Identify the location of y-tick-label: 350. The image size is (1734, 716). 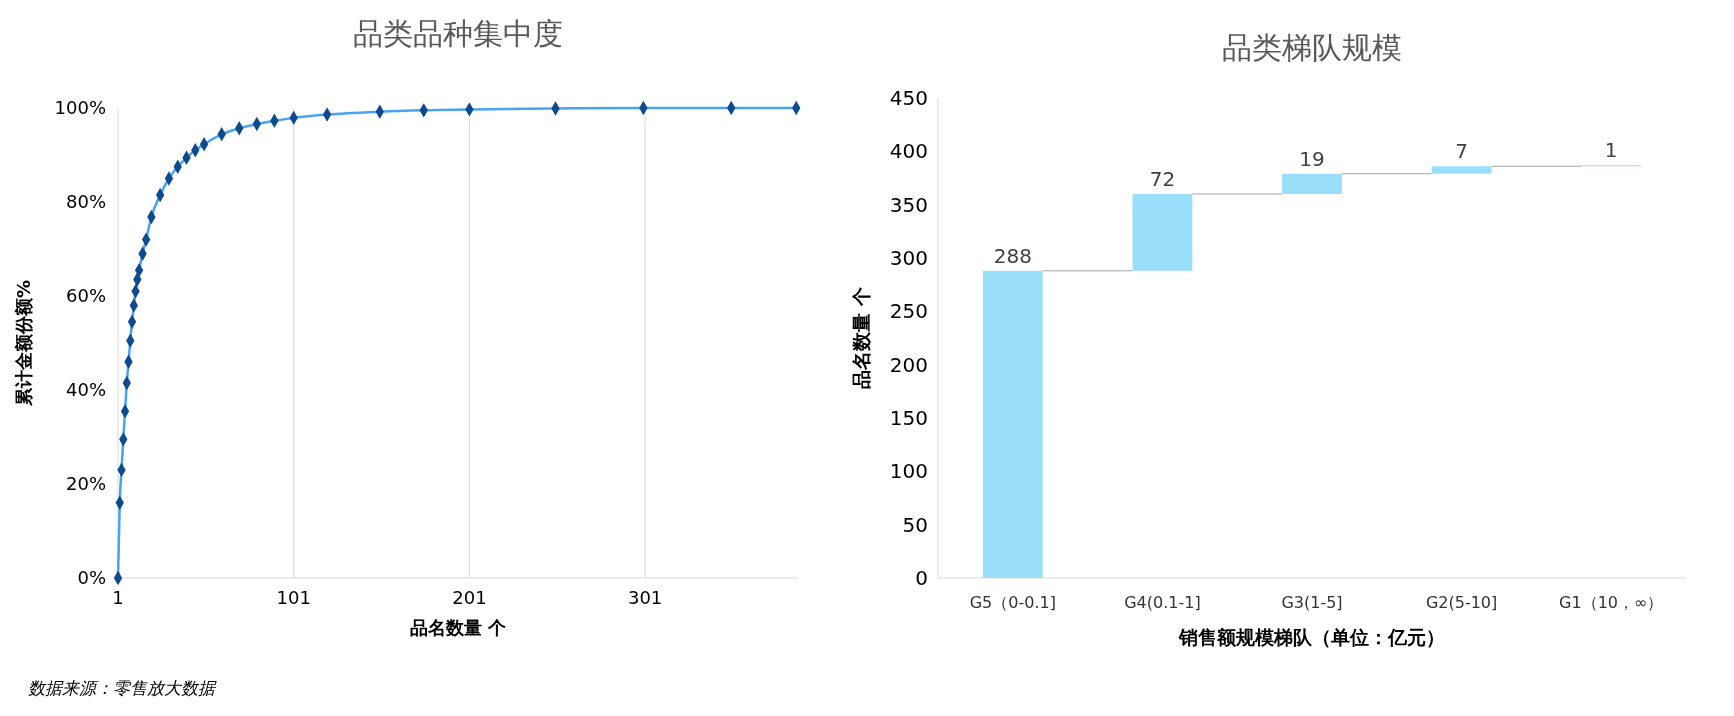
(908, 204).